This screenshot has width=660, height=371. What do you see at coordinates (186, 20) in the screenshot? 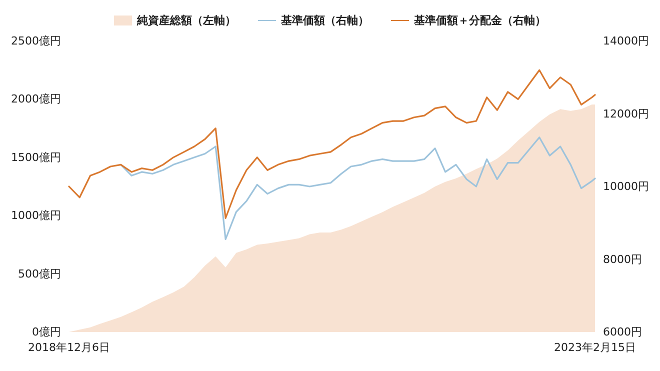
I see `legend-label: 純資産総額（左軸）` at bounding box center [186, 20].